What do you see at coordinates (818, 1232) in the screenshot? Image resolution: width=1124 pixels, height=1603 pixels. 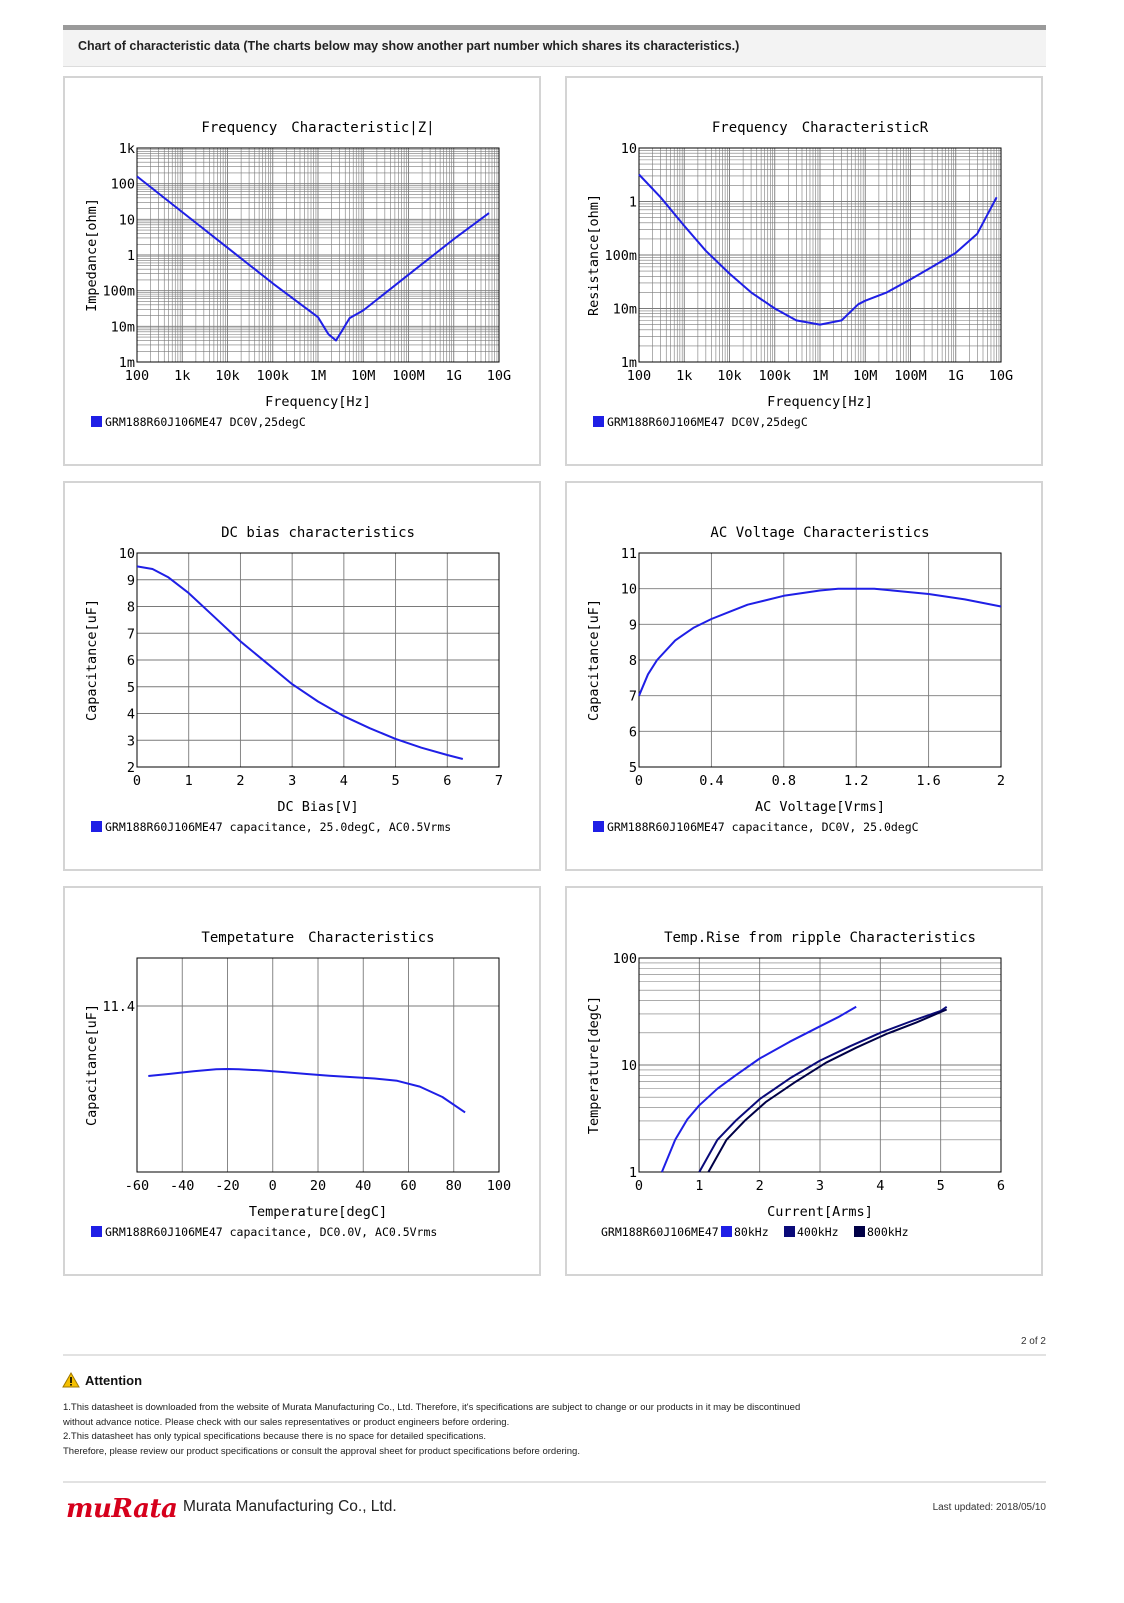 I see `legend-label: 400kHz` at bounding box center [818, 1232].